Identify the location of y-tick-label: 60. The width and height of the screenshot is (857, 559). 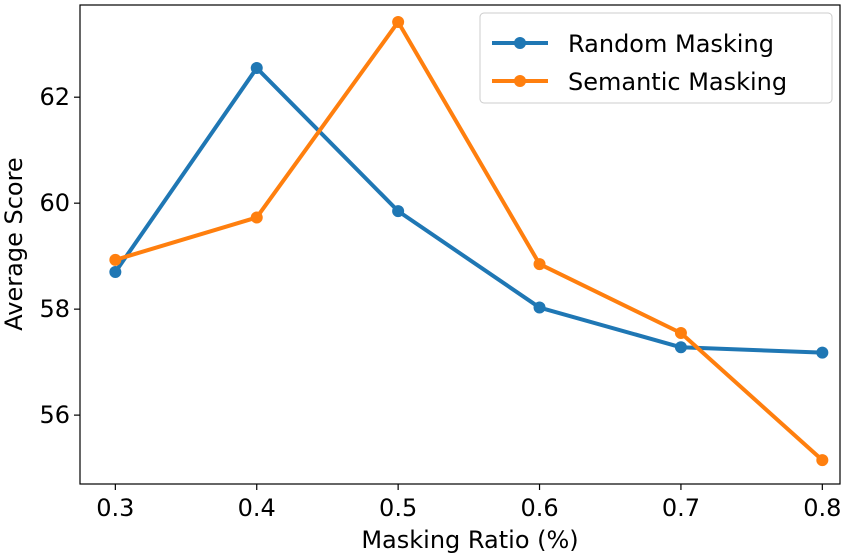
(54, 203).